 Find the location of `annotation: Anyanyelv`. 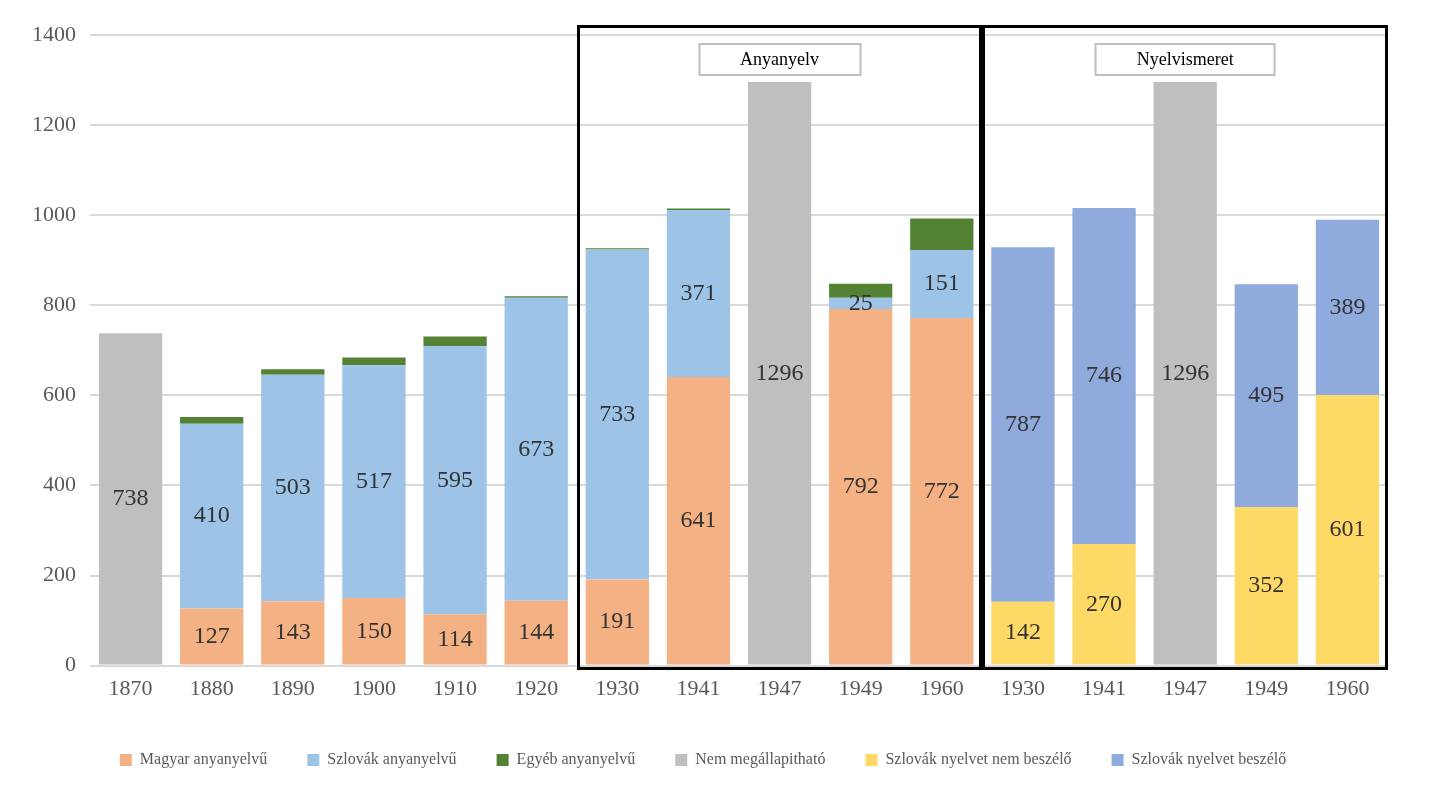

annotation: Anyanyelv is located at coordinates (780, 59).